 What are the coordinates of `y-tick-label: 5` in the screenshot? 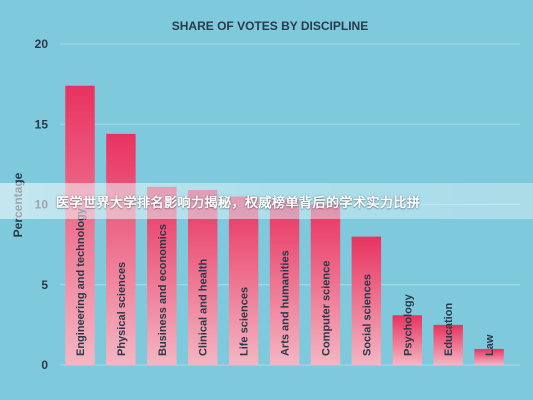 It's located at (44, 285).